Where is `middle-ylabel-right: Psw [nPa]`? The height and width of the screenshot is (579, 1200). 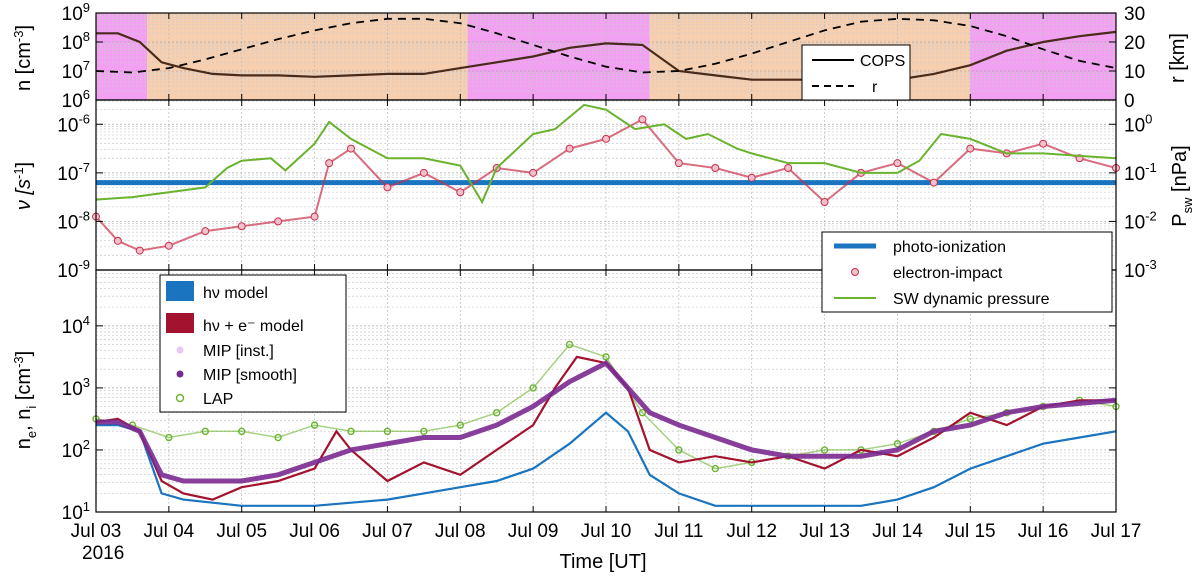
middle-ylabel-right: Psw [nPa] is located at coordinates (1182, 186).